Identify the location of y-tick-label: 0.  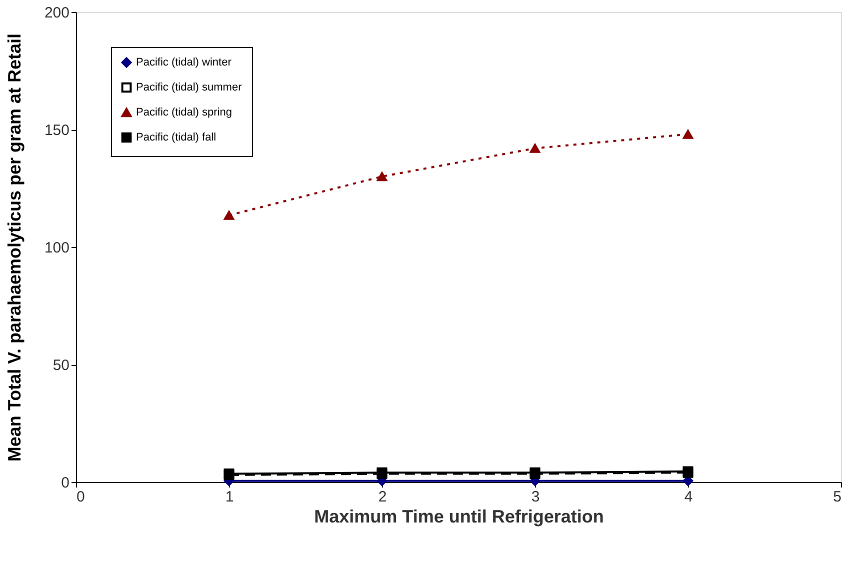
(65, 483).